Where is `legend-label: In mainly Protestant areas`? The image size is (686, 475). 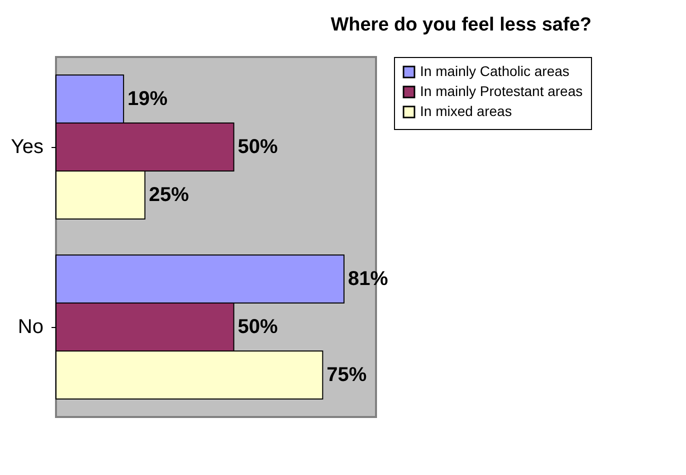
legend-label: In mainly Protestant areas is located at coordinates (501, 91).